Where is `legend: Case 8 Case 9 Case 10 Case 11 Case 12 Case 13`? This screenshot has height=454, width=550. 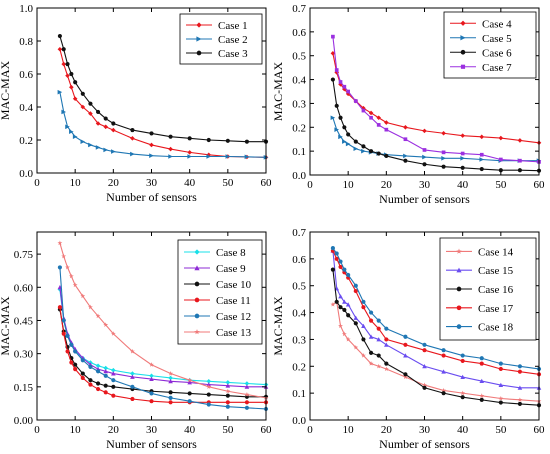 legend: Case 8 Case 9 Case 10 Case 11 Case 12 Case 13 is located at coordinates (220, 292).